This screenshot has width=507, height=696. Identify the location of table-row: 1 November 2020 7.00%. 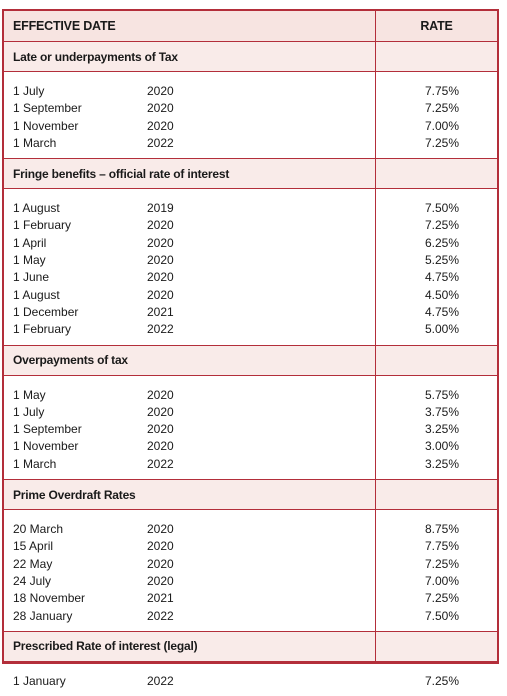
(250, 126).